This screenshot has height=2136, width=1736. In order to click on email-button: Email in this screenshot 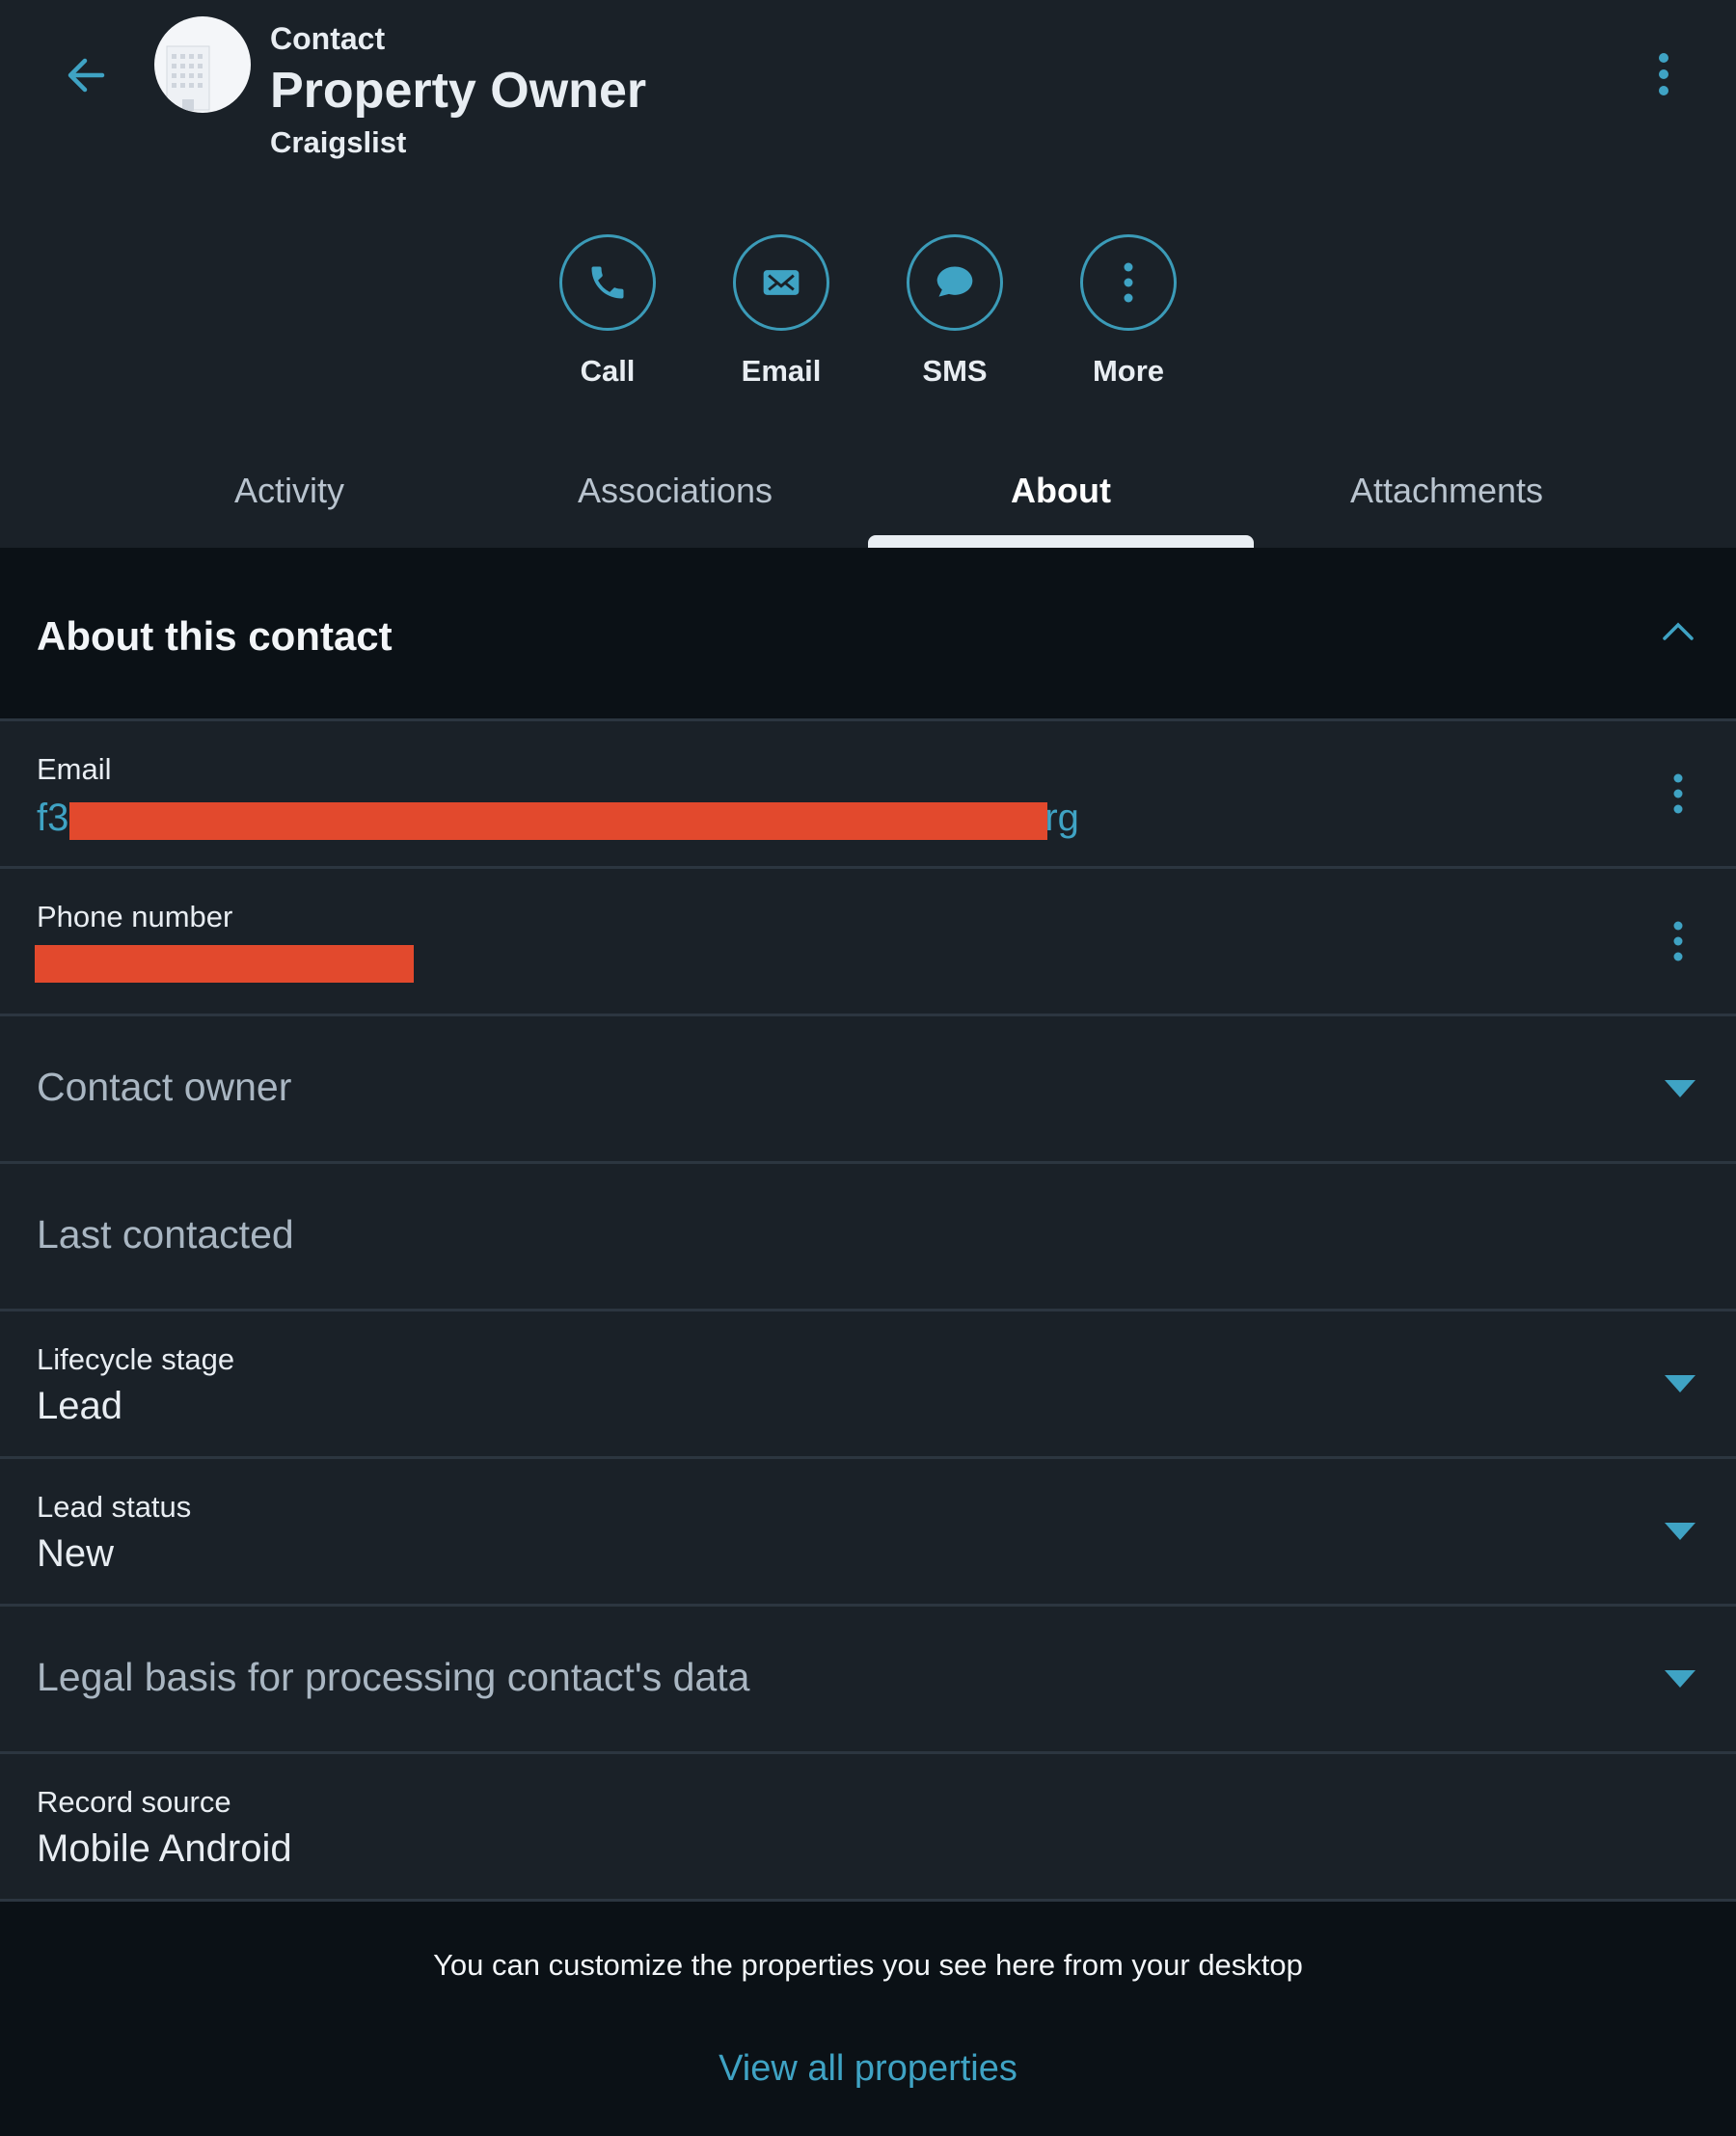, I will do `click(782, 311)`.